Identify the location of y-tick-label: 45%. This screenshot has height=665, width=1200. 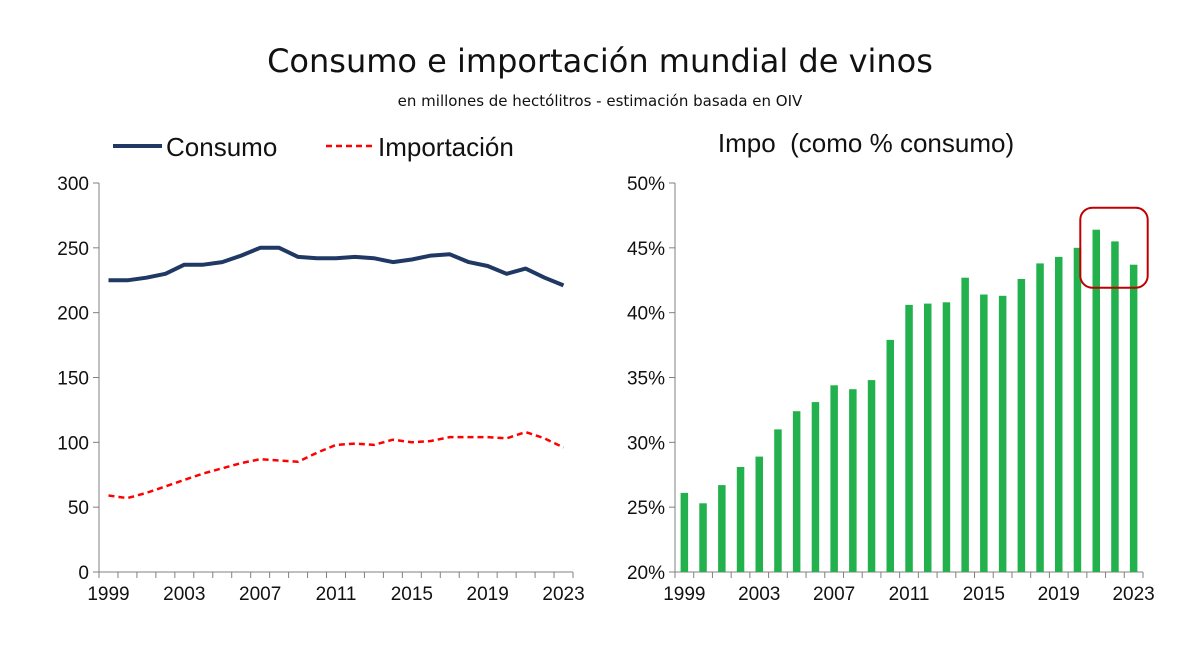
(646, 249).